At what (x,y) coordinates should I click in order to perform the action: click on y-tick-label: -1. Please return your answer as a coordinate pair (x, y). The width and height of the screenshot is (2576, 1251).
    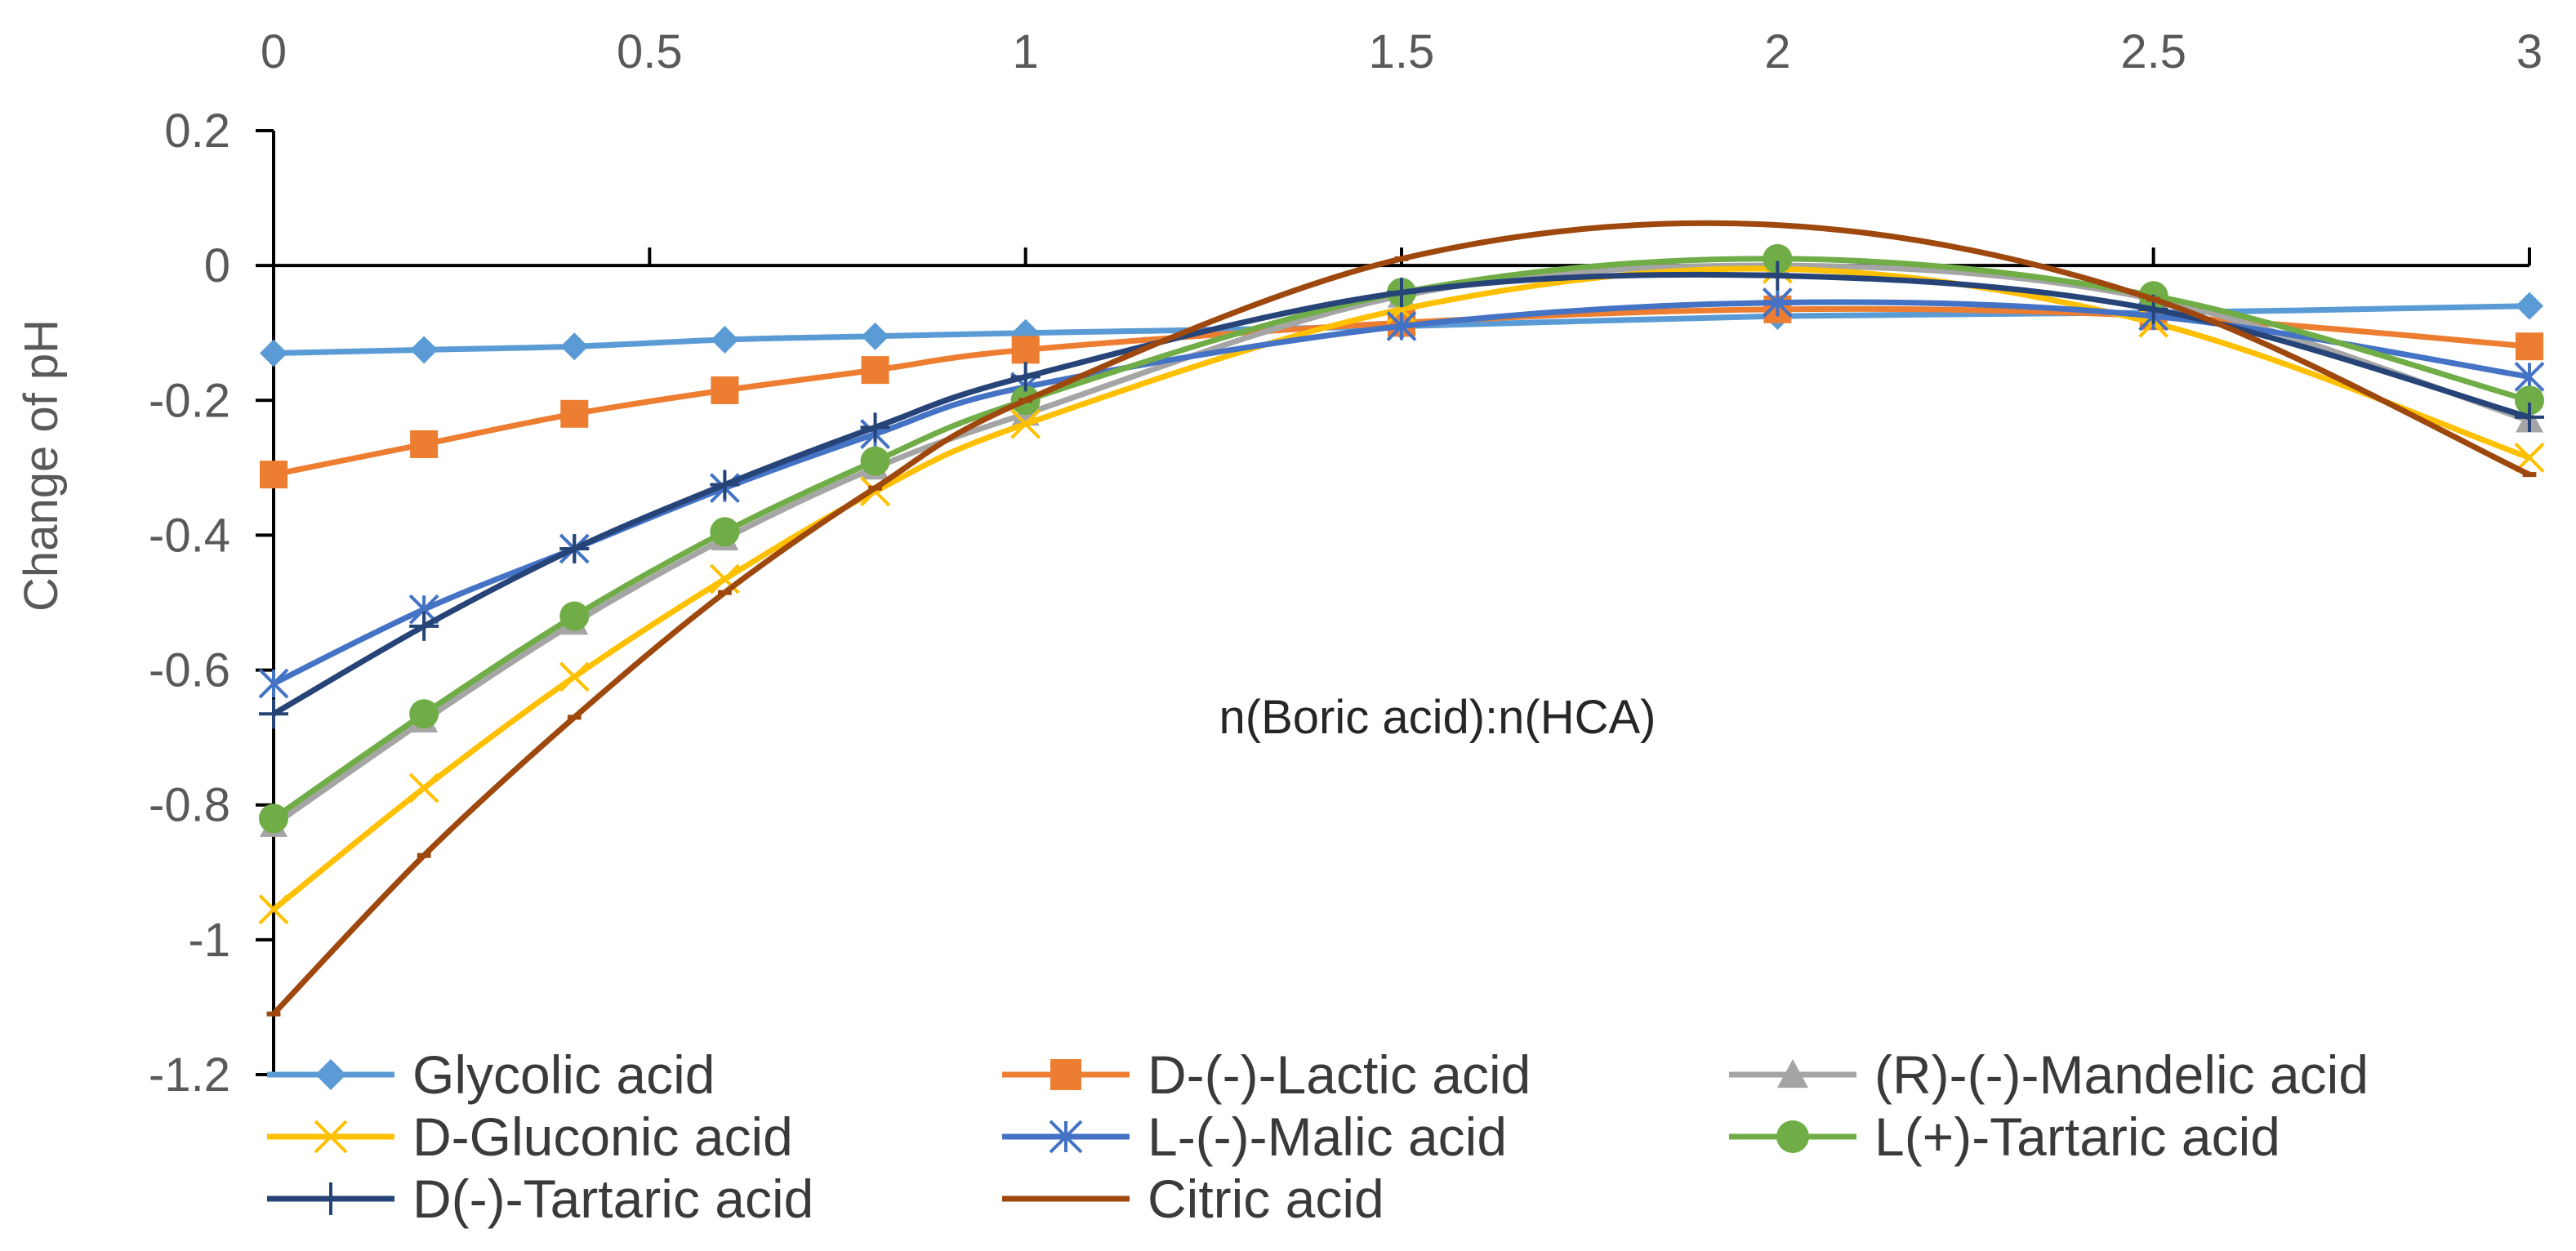
    Looking at the image, I should click on (209, 941).